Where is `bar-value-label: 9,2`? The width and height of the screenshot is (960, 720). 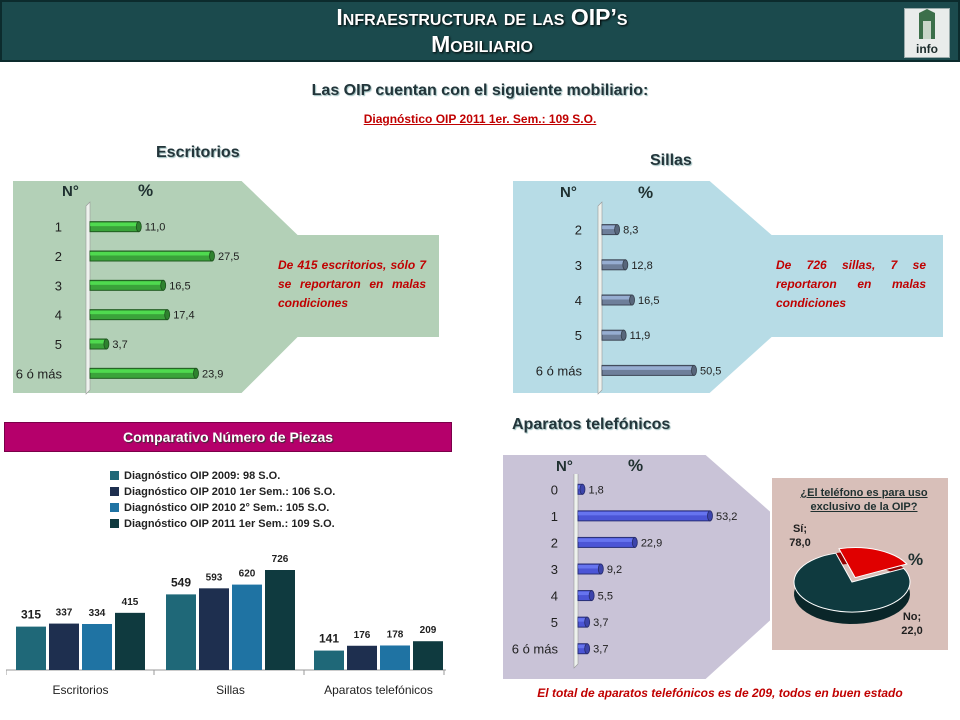
bar-value-label: 9,2 is located at coordinates (614, 570).